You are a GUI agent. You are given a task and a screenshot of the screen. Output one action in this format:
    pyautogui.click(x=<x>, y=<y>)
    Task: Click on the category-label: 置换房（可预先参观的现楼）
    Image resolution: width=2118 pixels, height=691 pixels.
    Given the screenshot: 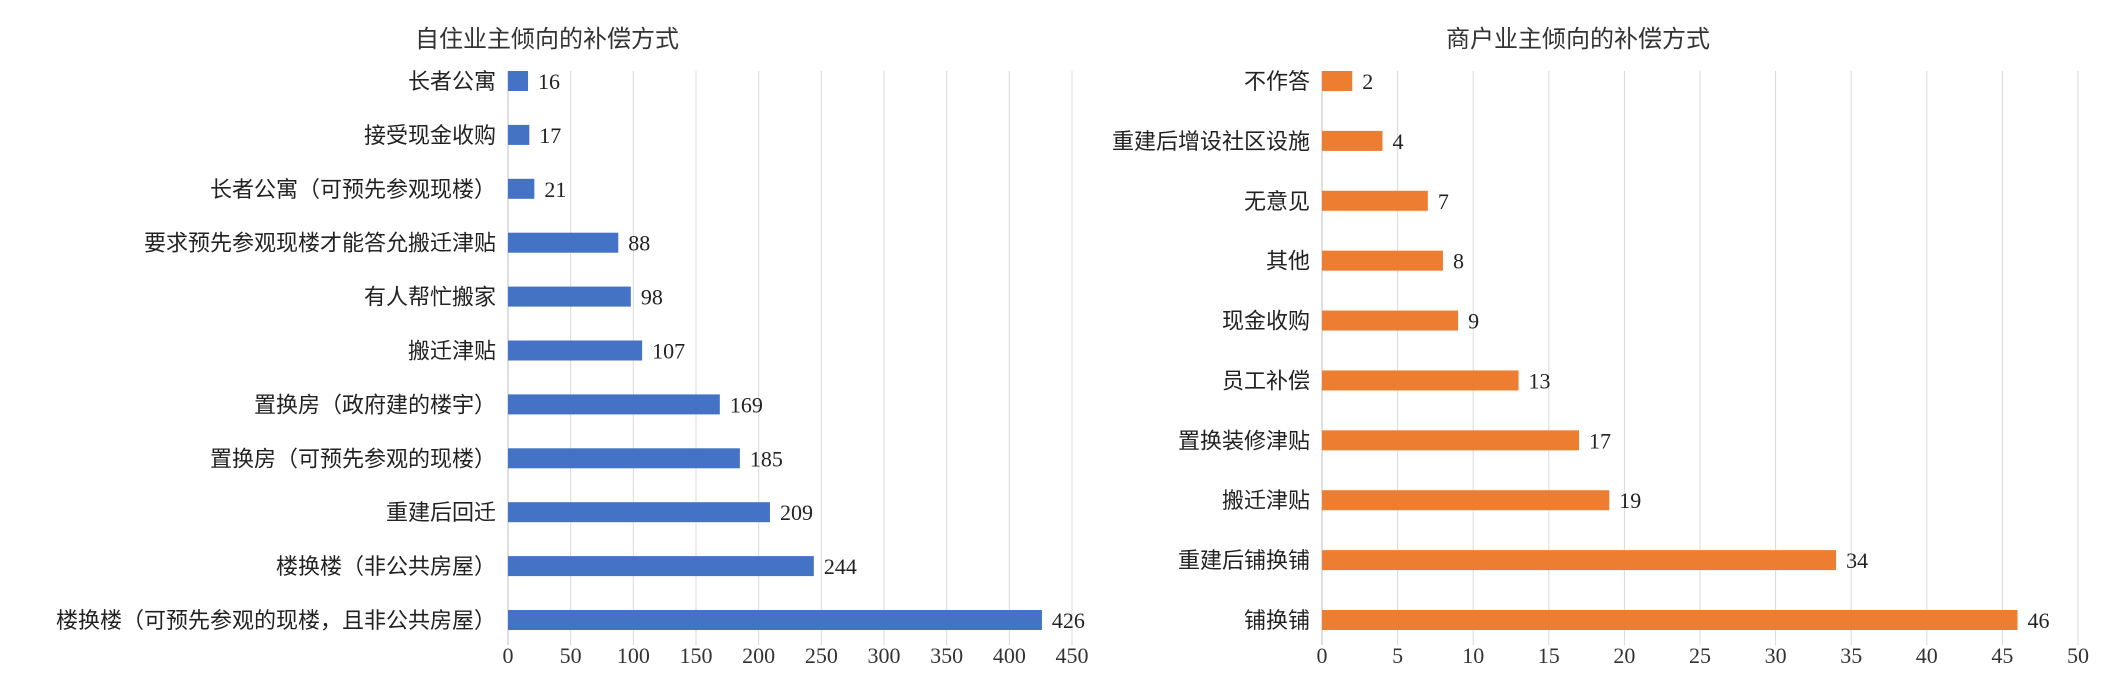 What is the action you would take?
    pyautogui.click(x=353, y=459)
    